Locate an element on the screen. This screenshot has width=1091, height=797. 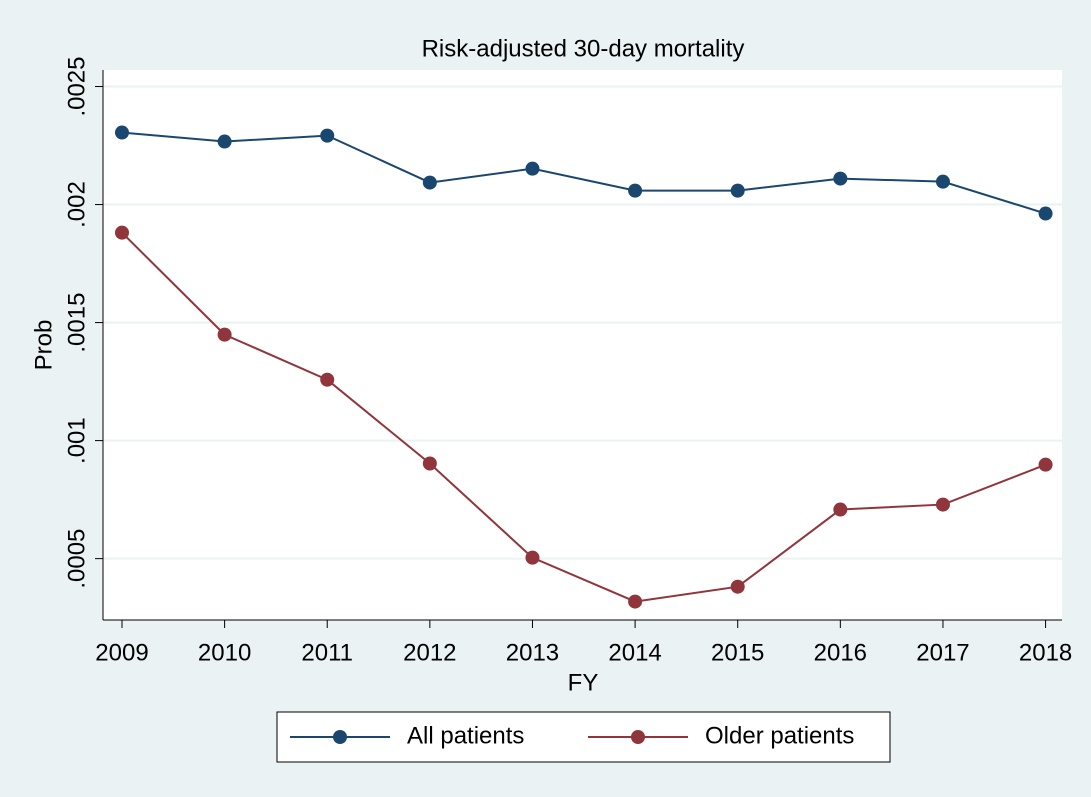
series-line is located at coordinates (583, 173).